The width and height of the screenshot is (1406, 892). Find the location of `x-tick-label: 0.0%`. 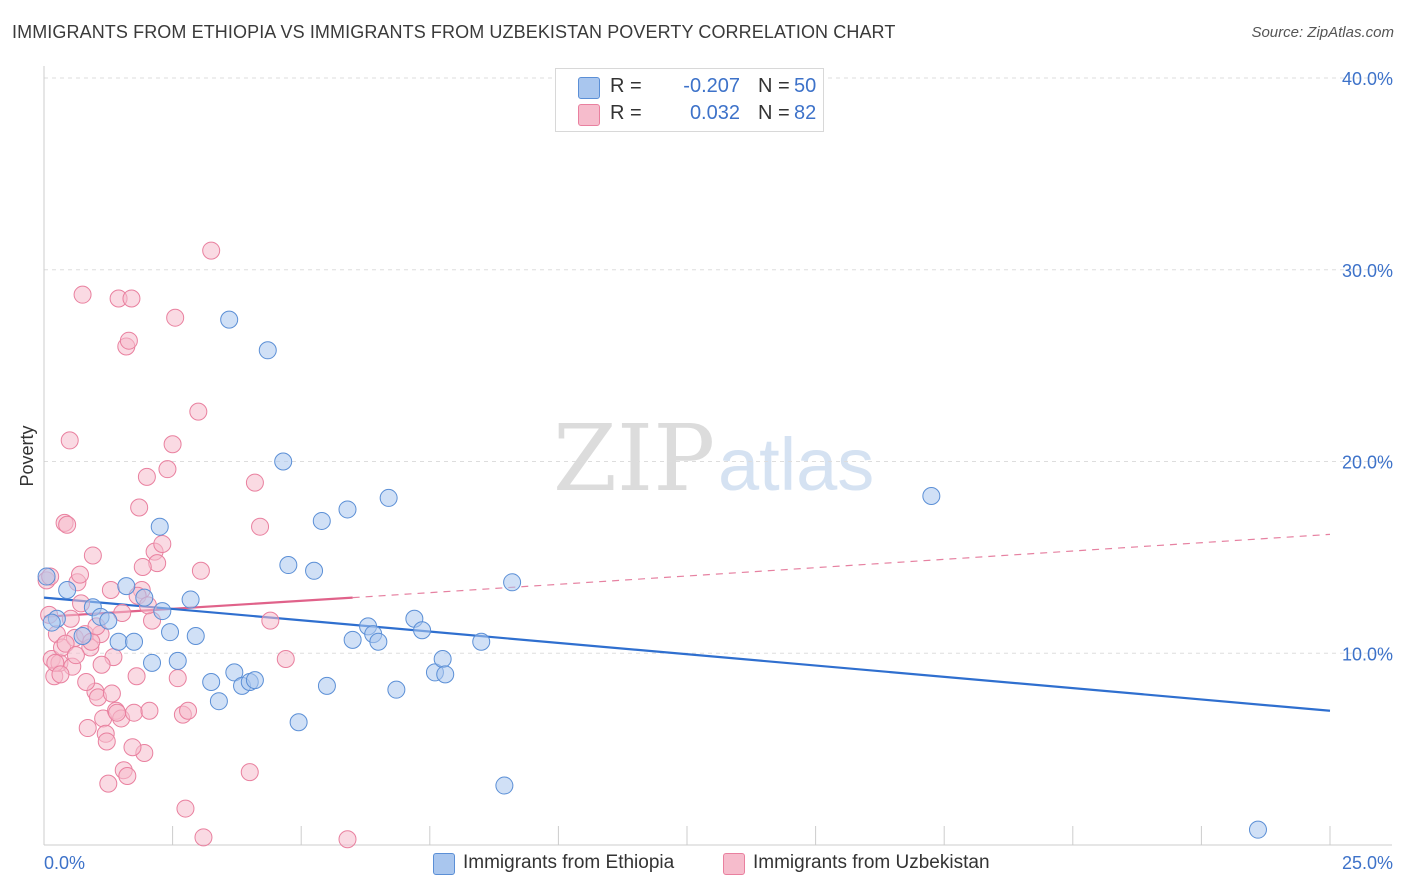

x-tick-label: 0.0% is located at coordinates (64, 863).